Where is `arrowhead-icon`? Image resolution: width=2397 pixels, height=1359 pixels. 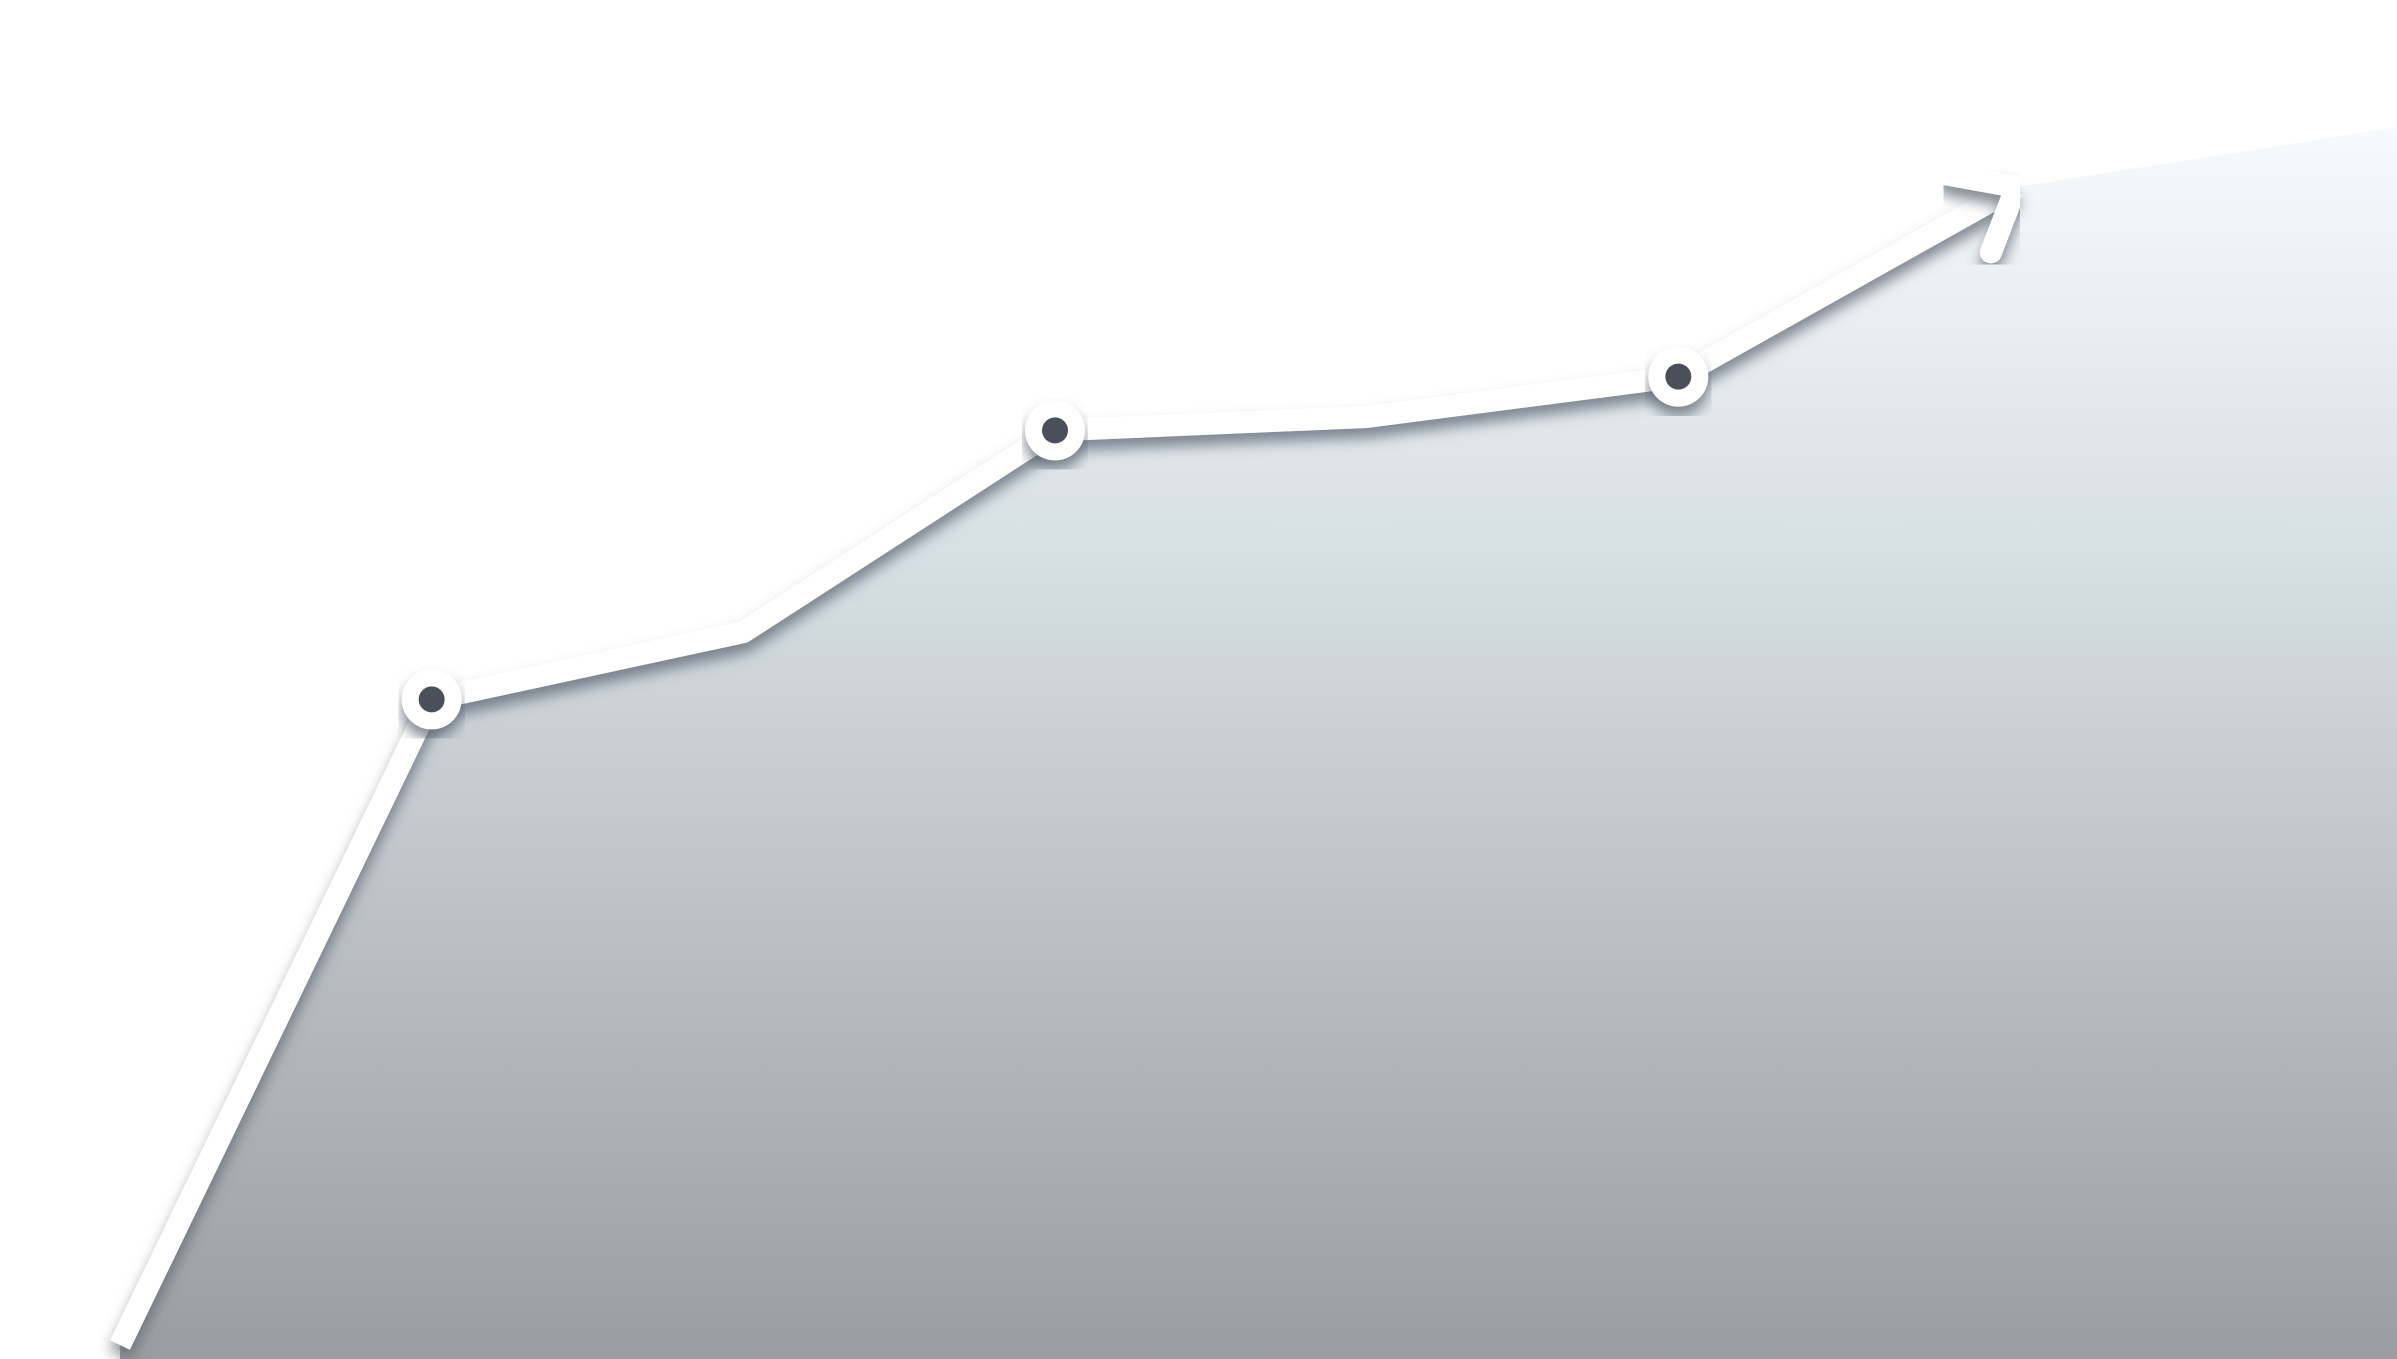
arrowhead-icon is located at coordinates (1982, 213).